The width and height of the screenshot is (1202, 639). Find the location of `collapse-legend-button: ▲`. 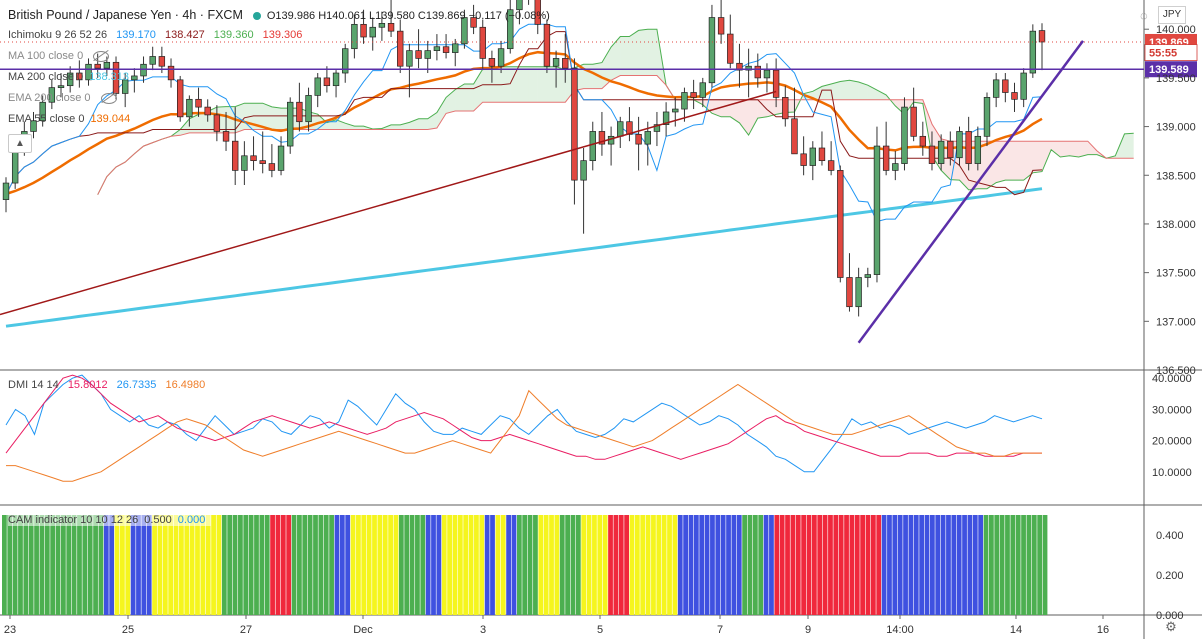

collapse-legend-button: ▲ is located at coordinates (20, 143).